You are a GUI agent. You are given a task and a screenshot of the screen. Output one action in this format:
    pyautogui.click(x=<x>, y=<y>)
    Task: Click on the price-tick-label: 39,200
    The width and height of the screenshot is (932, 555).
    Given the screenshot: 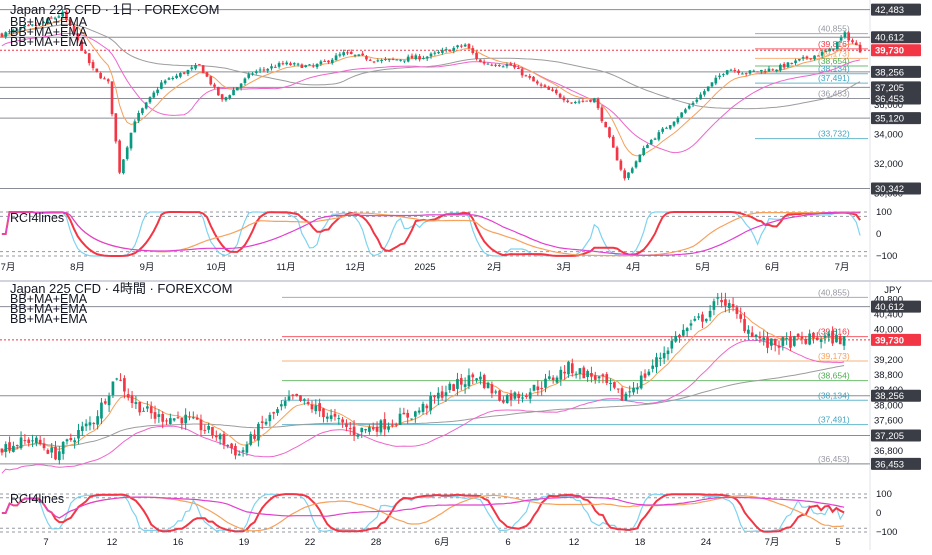 What is the action you would take?
    pyautogui.click(x=888, y=360)
    